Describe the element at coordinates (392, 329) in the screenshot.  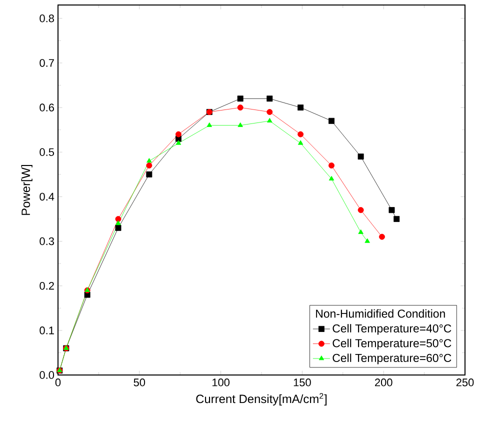
I see `legend-label: Cell Temperature=40°C` at that location.